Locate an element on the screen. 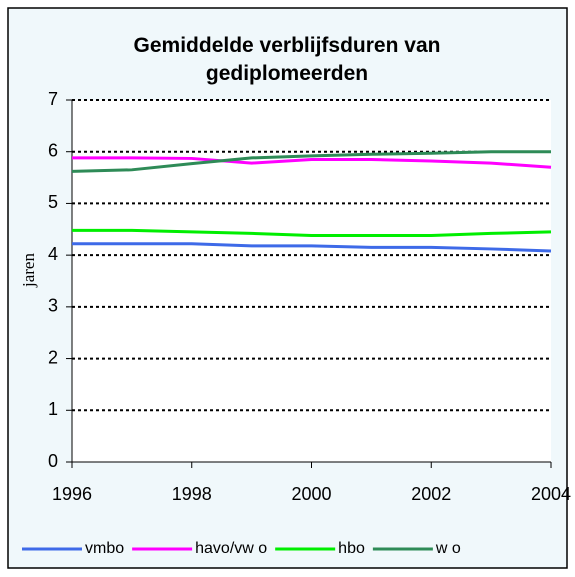  y-tick-label: 7 is located at coordinates (53, 99).